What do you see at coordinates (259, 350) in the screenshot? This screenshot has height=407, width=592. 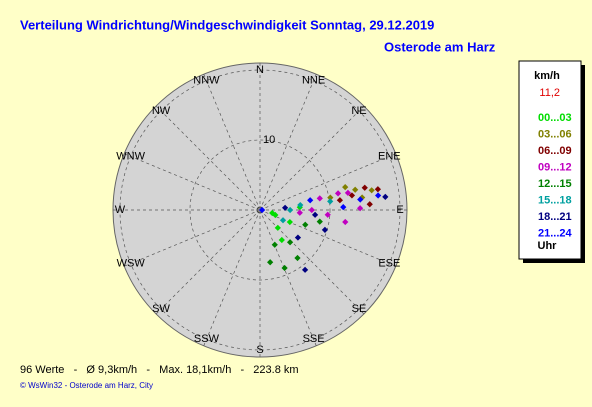 I see `direction-label: S` at bounding box center [259, 350].